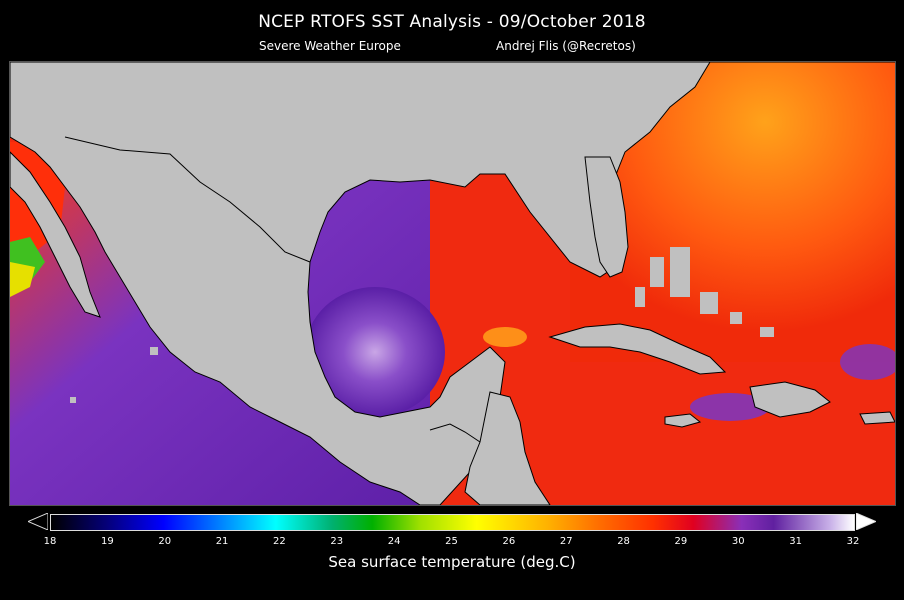  What do you see at coordinates (452, 562) in the screenshot?
I see `colorbar-label: Sea surface temperature (deg.C)` at bounding box center [452, 562].